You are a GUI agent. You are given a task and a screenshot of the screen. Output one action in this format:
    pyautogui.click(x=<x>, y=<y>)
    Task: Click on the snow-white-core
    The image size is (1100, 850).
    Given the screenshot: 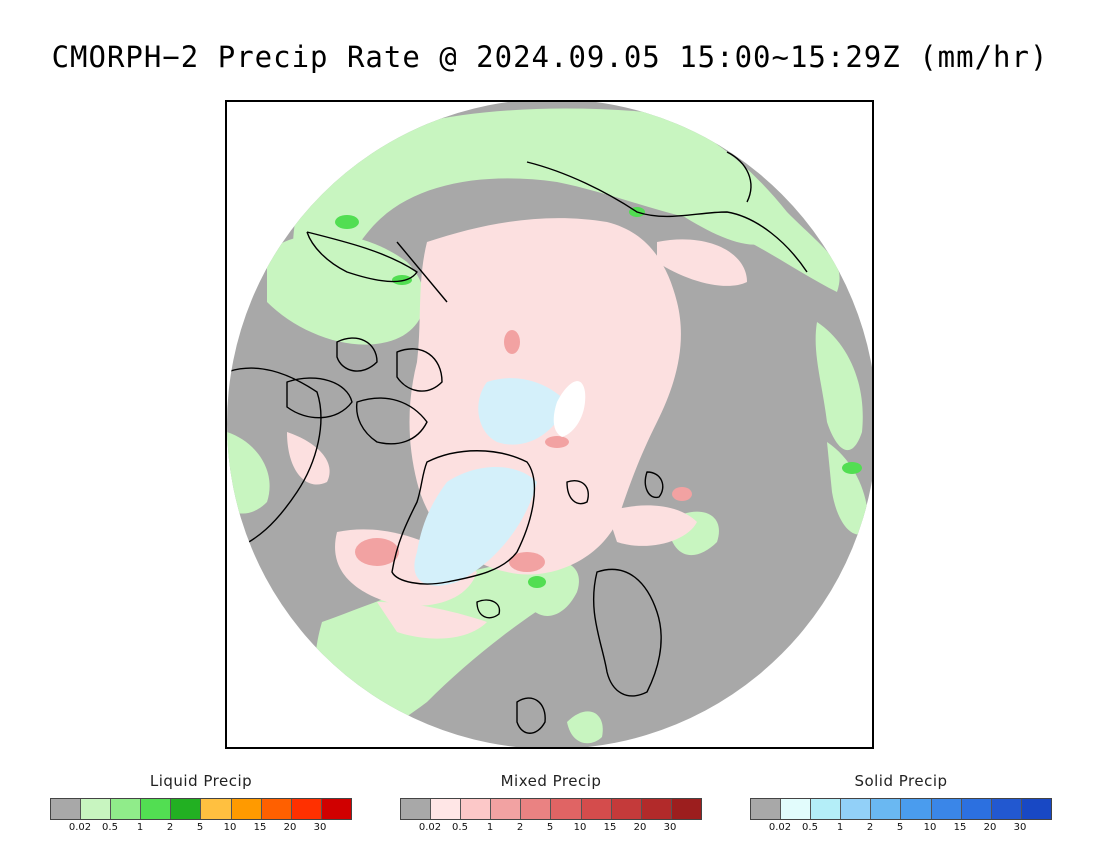 What is the action you would take?
    pyautogui.click(x=569, y=409)
    